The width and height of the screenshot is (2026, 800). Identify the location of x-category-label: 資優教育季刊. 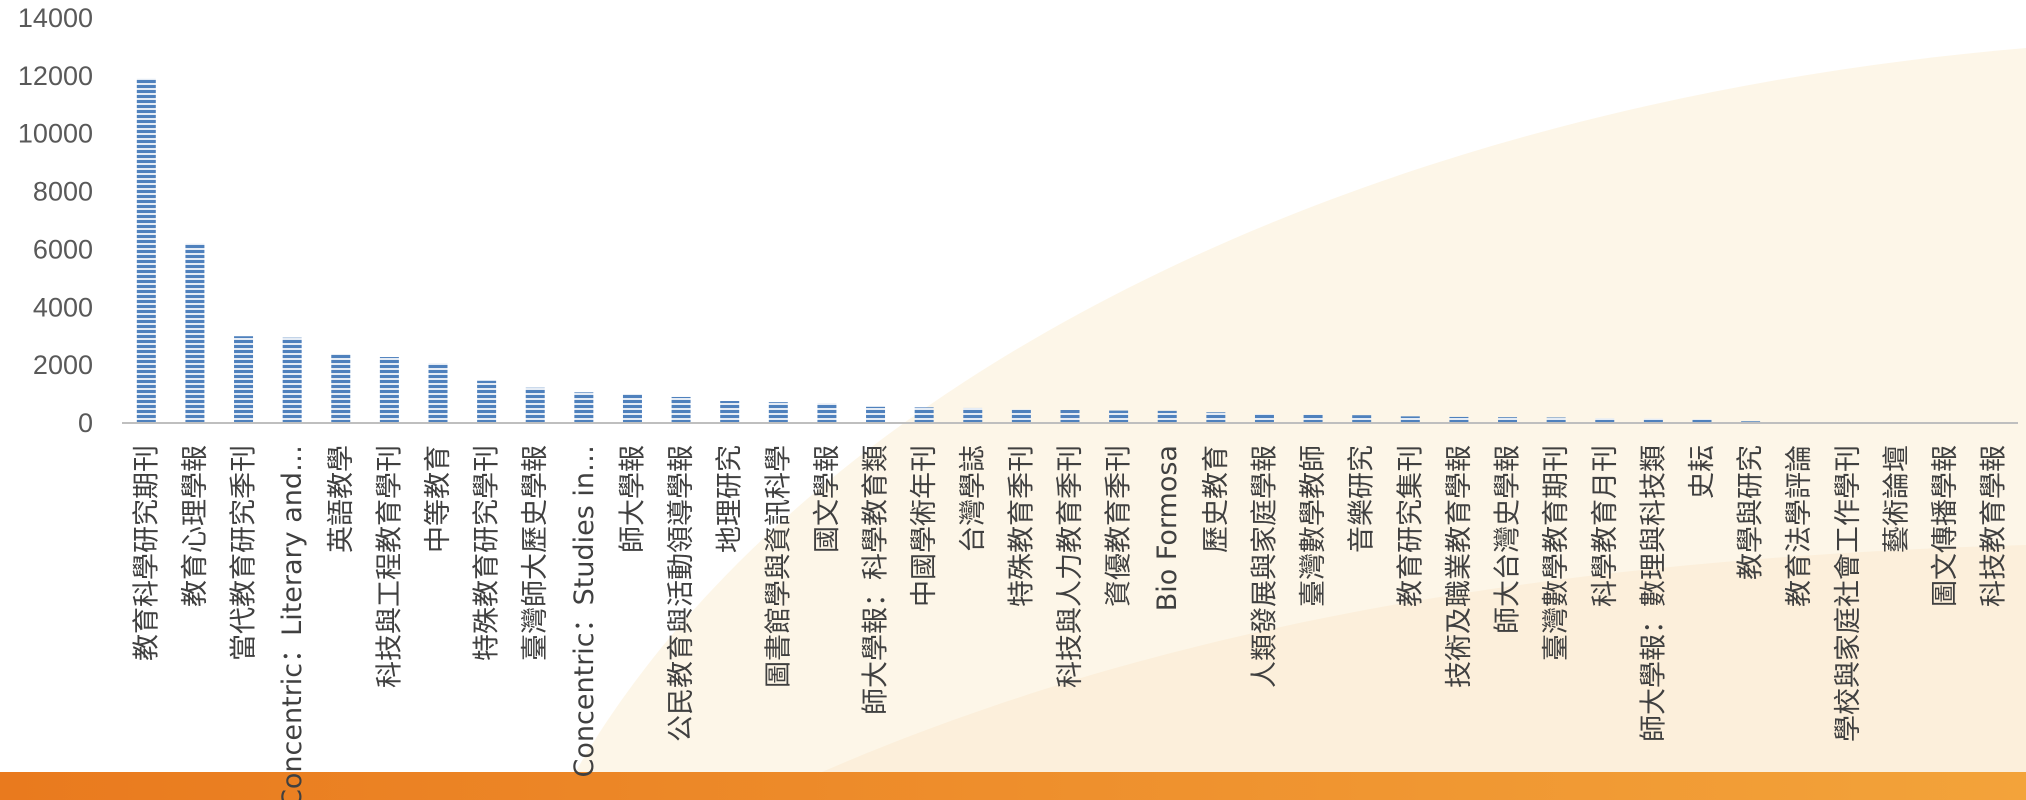
(1119, 526).